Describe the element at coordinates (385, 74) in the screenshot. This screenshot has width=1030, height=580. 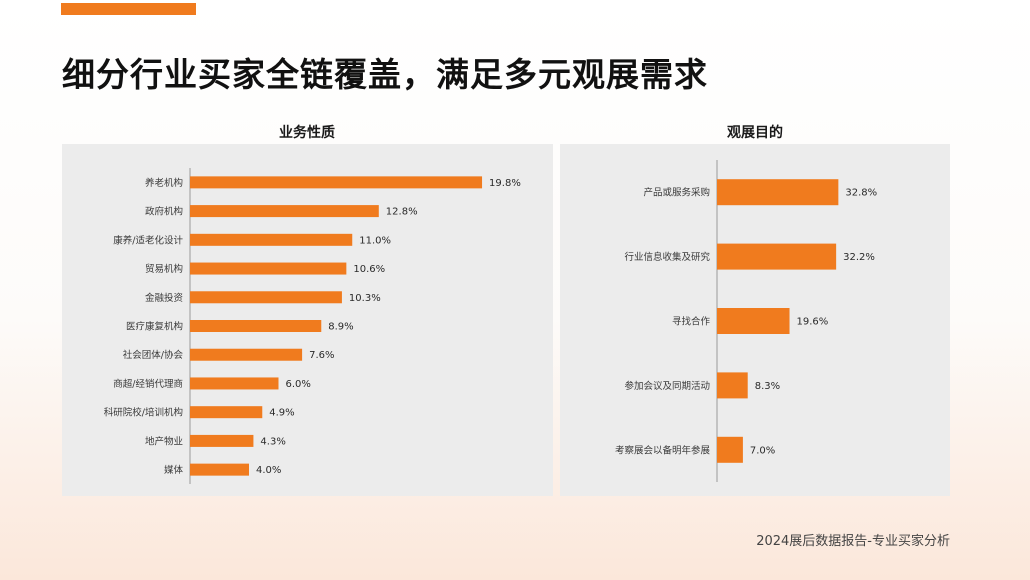
I see `page-title: 细分行业买家全链覆盖，满足多元观展需求` at that location.